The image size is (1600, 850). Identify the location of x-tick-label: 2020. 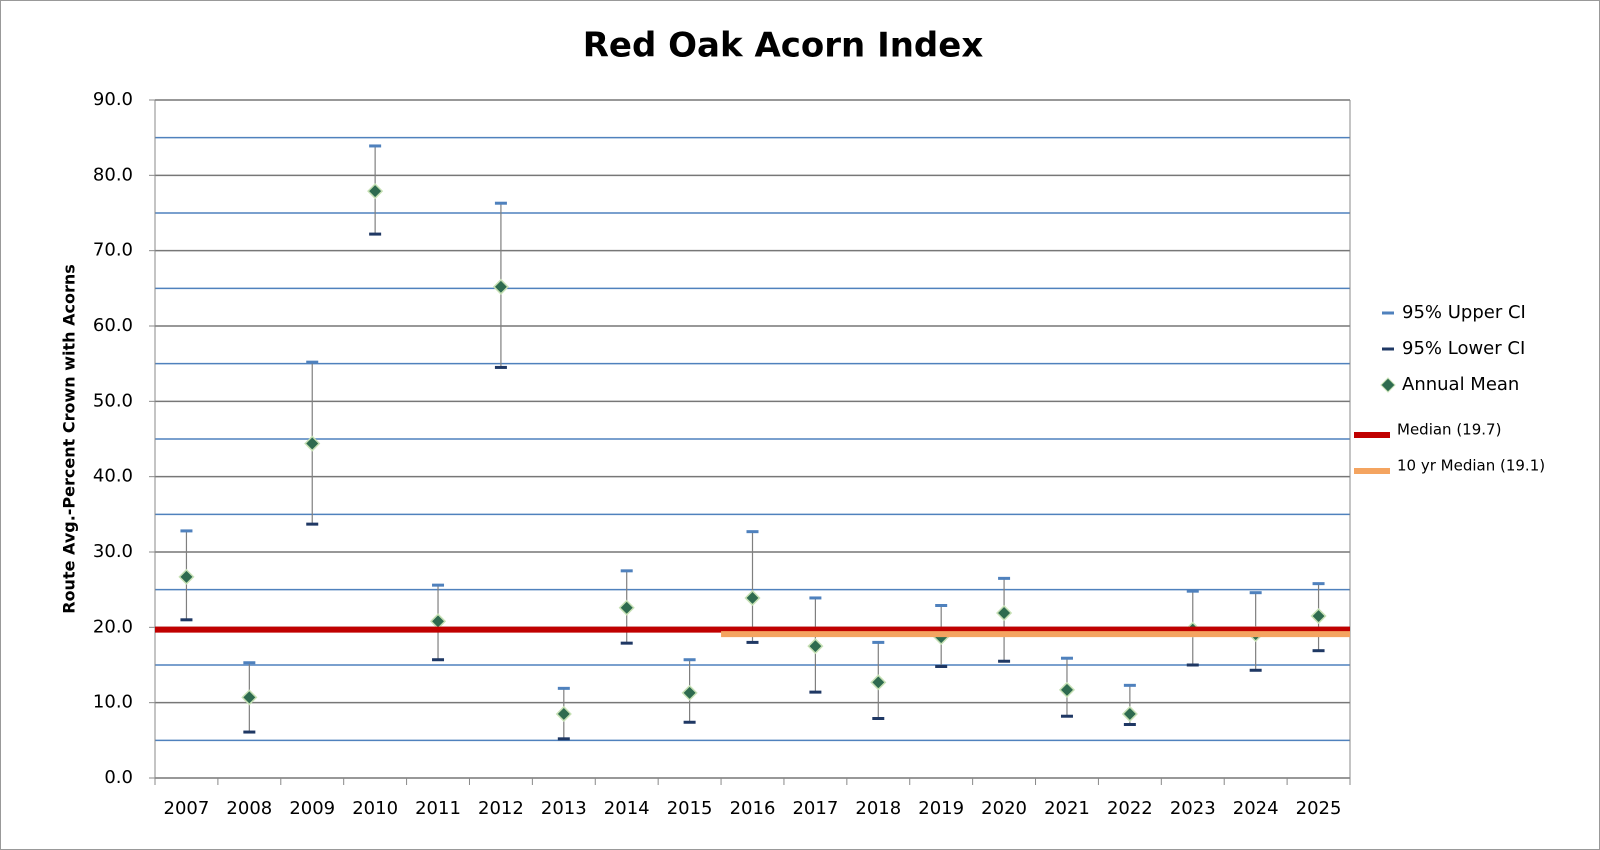
(1004, 808).